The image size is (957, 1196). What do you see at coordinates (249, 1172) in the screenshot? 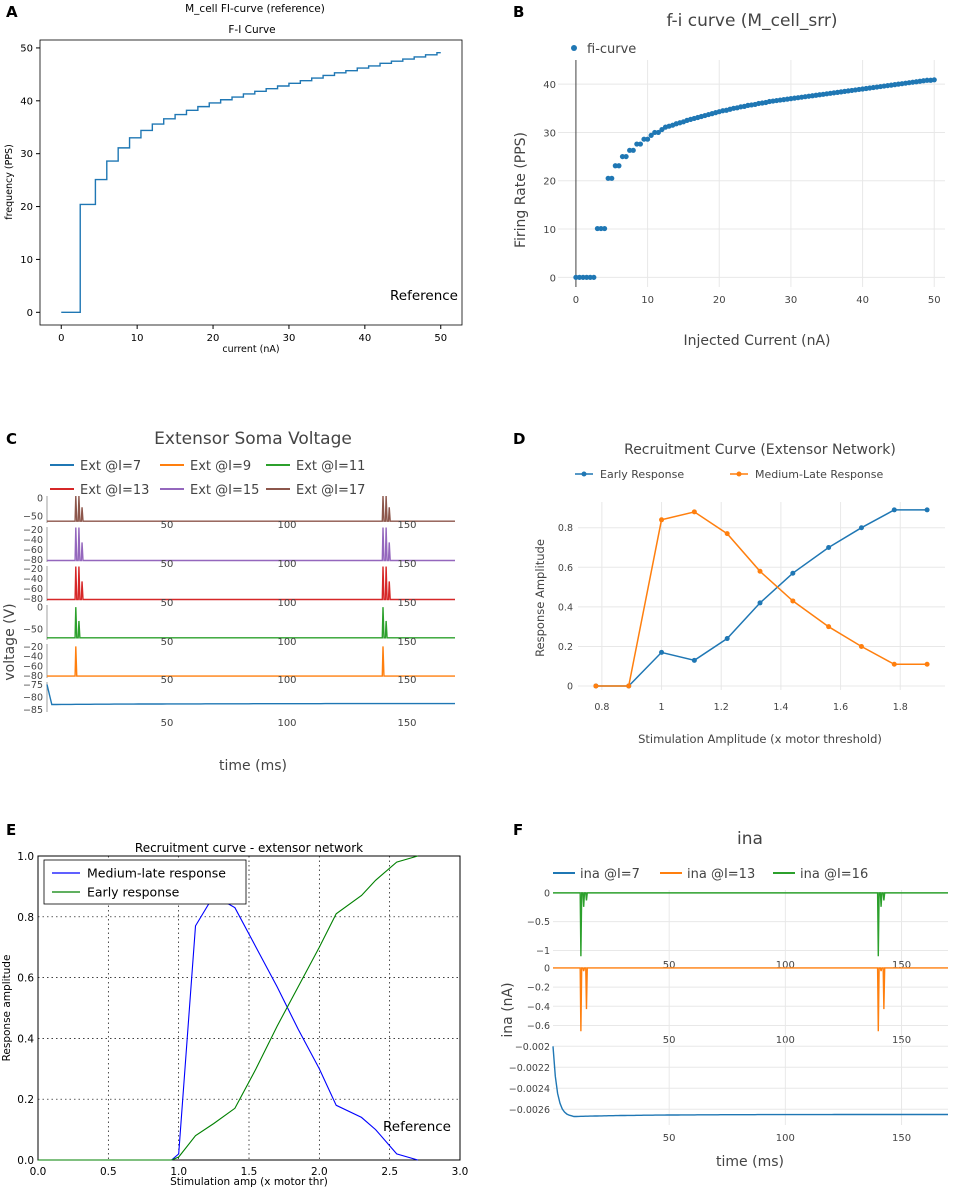
I see `chart-e-xtick-label: 1.5` at bounding box center [249, 1172].